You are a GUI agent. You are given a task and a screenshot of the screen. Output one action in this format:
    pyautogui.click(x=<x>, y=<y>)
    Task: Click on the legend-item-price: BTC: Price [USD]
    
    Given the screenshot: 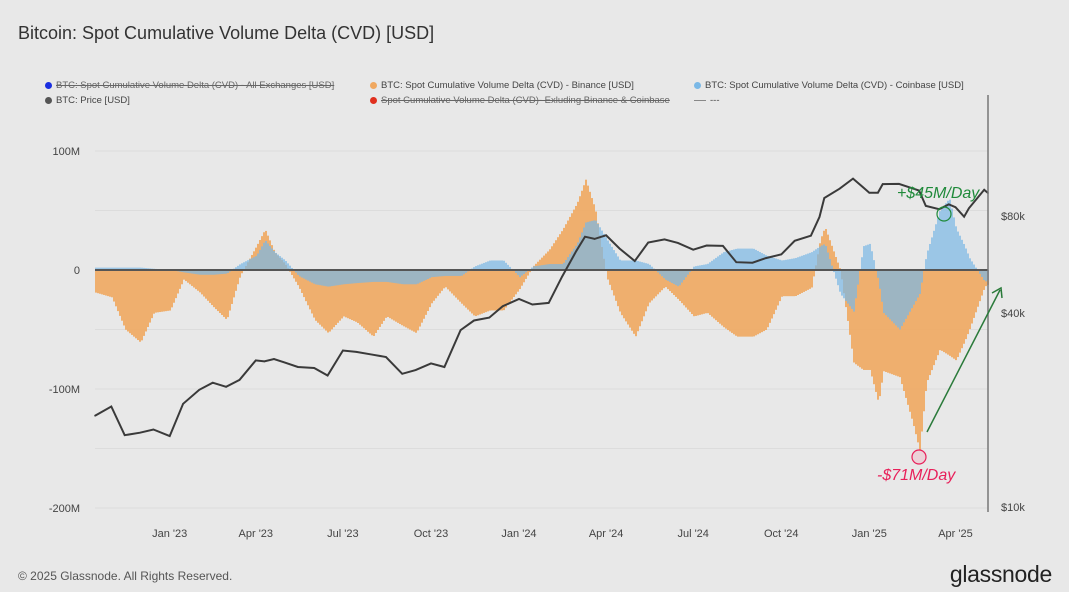 What is the action you would take?
    pyautogui.click(x=87, y=100)
    